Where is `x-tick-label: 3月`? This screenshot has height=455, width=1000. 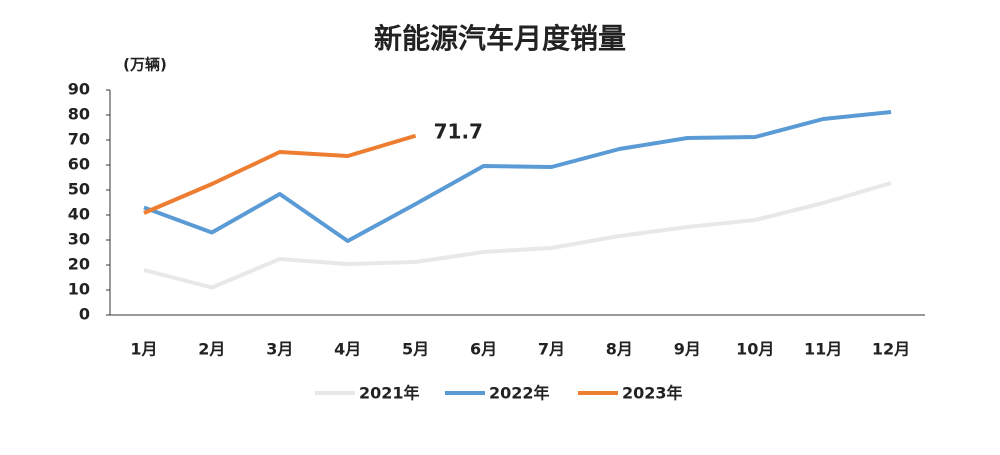
x-tick-label: 3月 is located at coordinates (279, 349).